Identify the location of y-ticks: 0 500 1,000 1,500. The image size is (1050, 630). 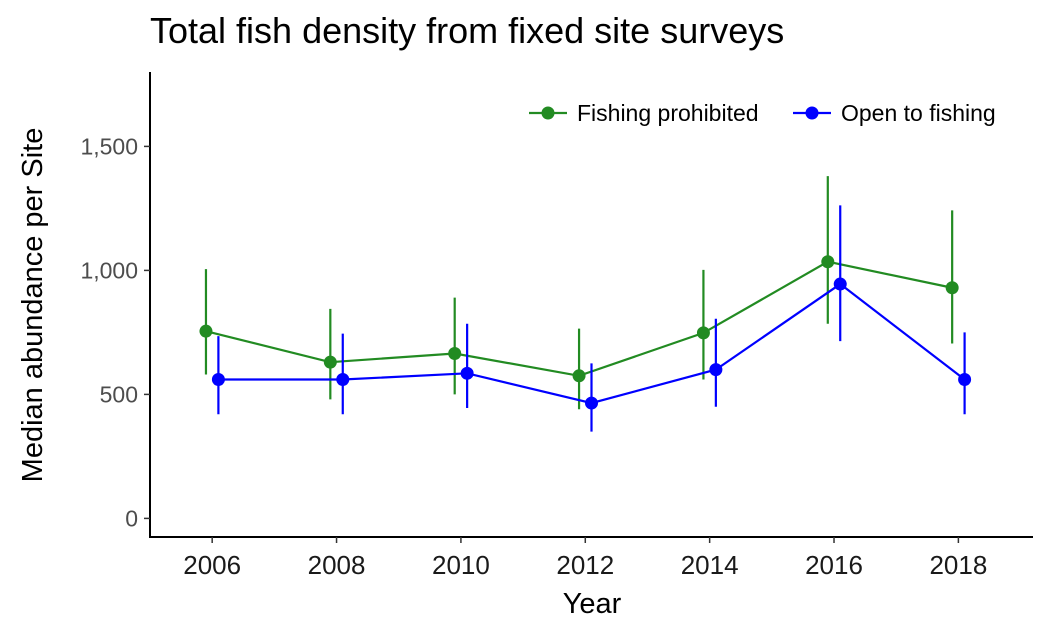
(115, 332).